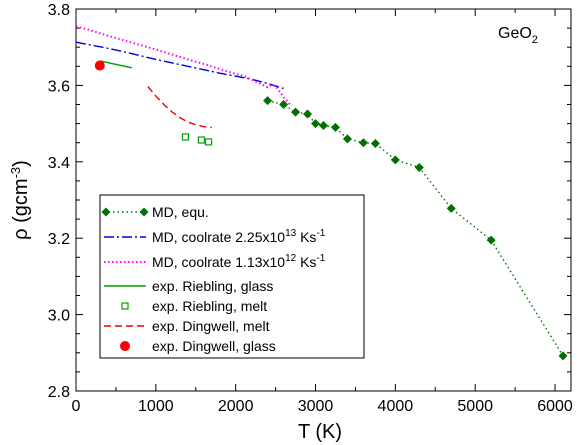  What do you see at coordinates (316, 406) in the screenshot?
I see `x-tick-label: 3000` at bounding box center [316, 406].